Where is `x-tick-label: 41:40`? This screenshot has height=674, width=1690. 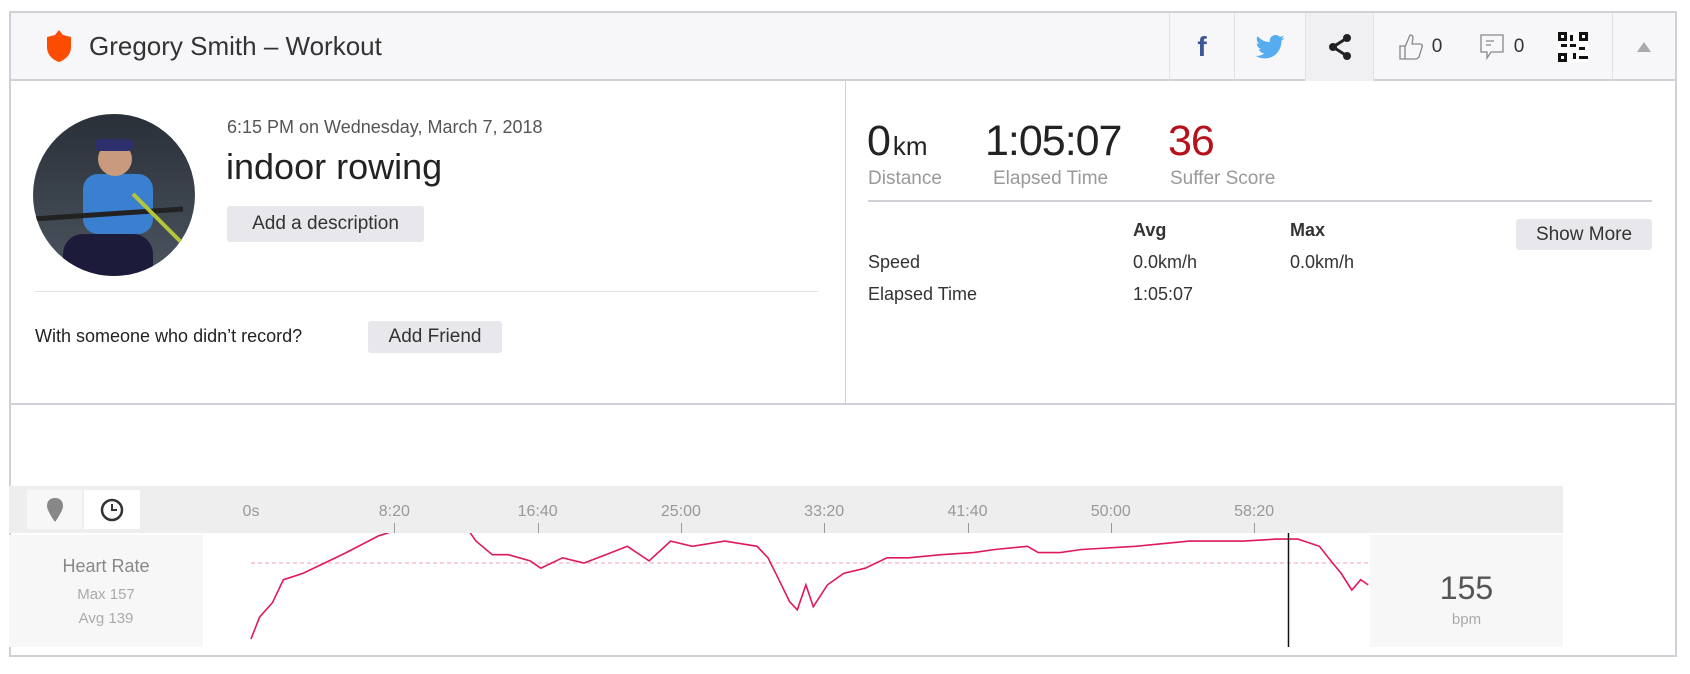
x-tick-label: 41:40 is located at coordinates (967, 511).